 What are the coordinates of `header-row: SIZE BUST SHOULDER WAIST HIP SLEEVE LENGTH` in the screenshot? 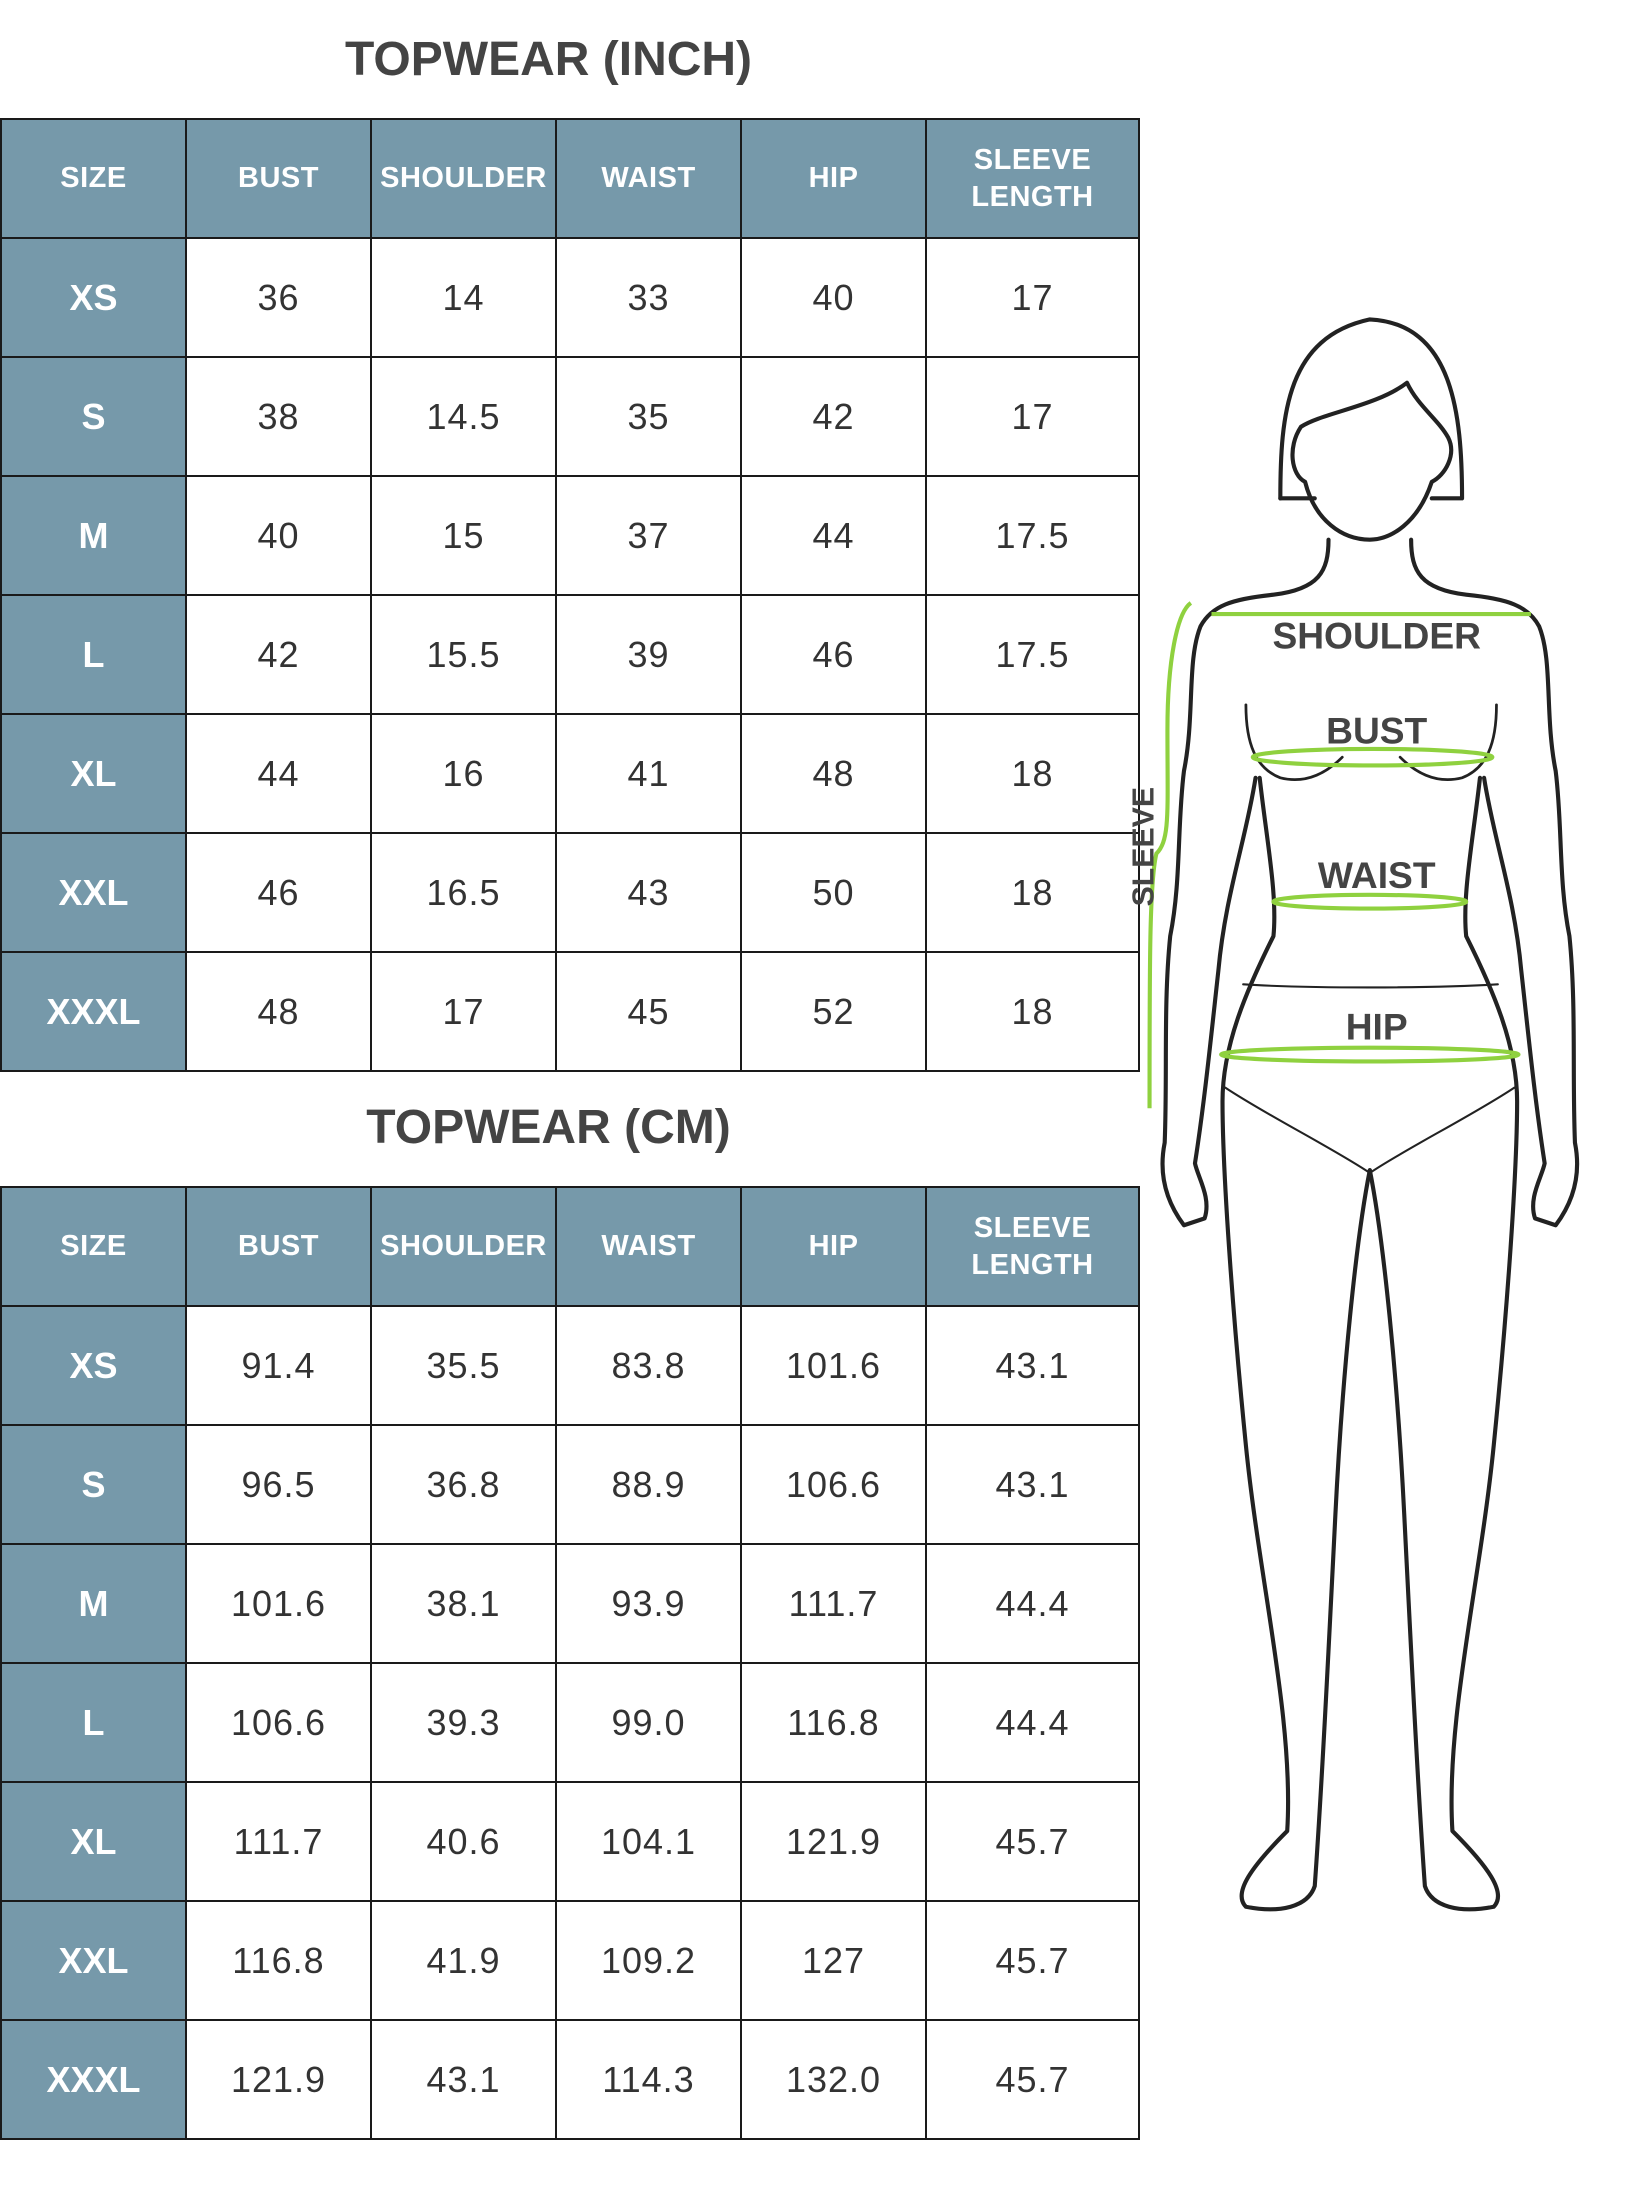 It's located at (570, 178).